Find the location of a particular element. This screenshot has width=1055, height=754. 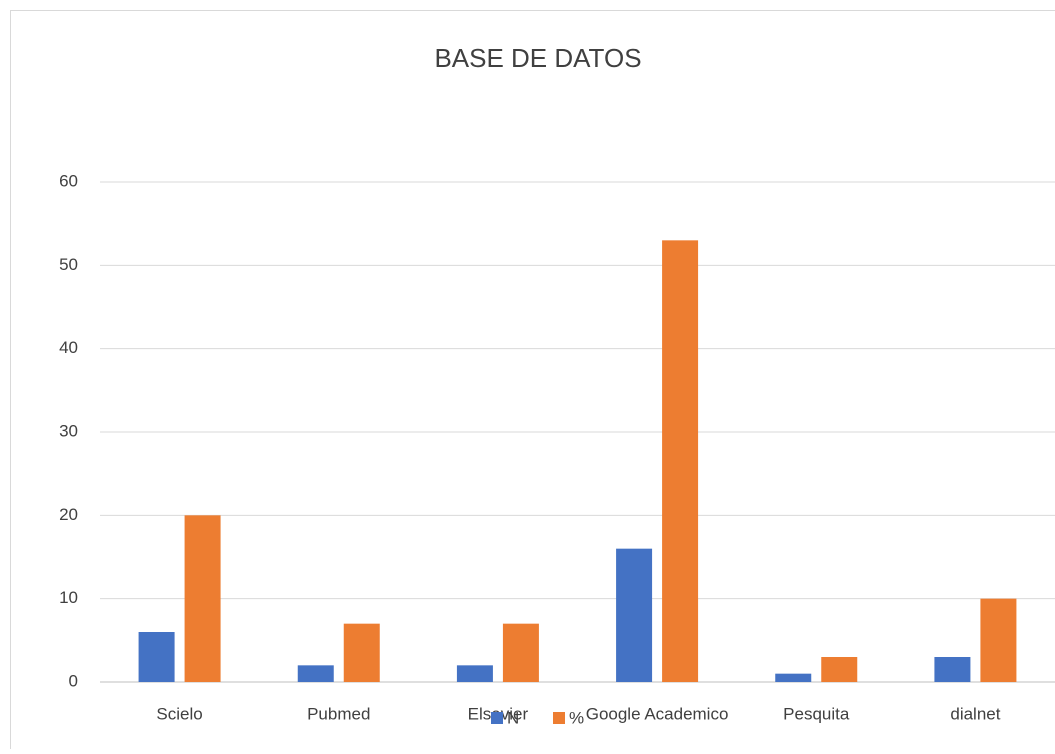

legend-label: N is located at coordinates (513, 717).